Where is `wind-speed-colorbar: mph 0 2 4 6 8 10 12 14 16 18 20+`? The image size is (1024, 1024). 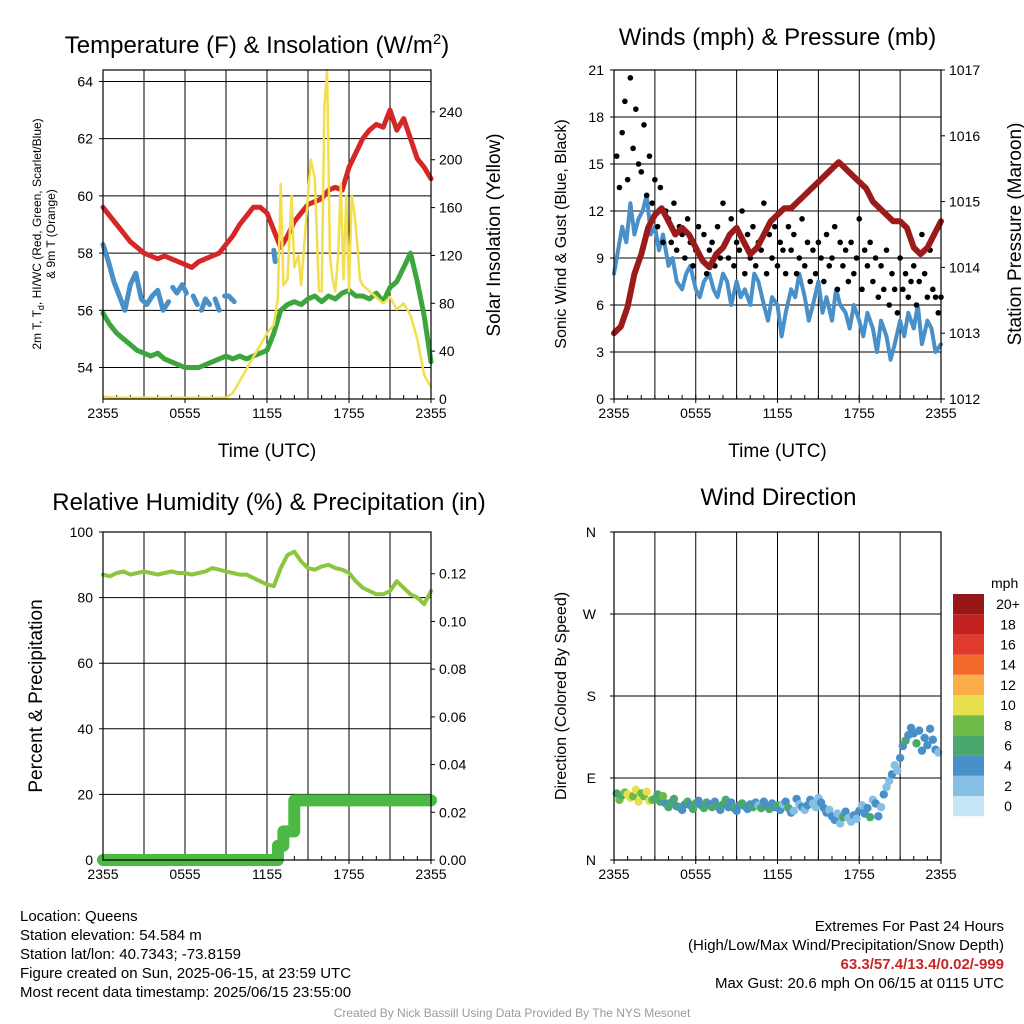
wind-speed-colorbar: mph 0 2 4 6 8 10 12 14 16 18 20+ is located at coordinates (986, 696).